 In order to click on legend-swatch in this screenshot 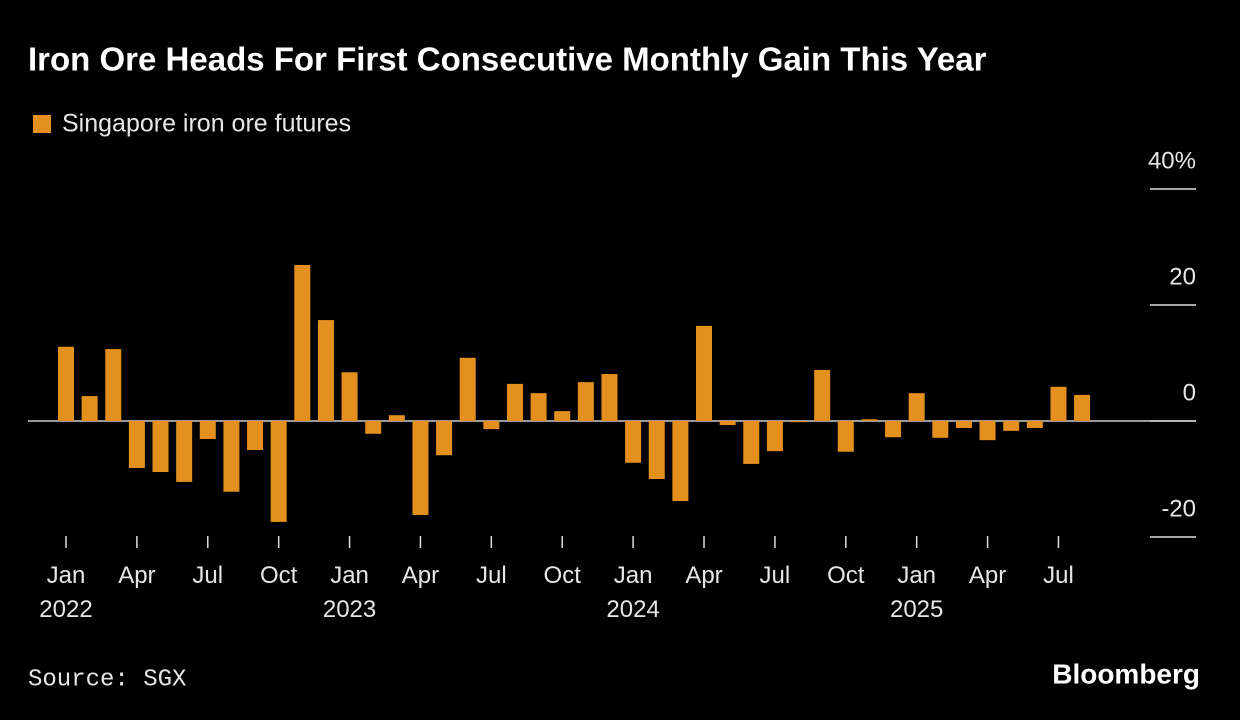, I will do `click(42, 124)`.